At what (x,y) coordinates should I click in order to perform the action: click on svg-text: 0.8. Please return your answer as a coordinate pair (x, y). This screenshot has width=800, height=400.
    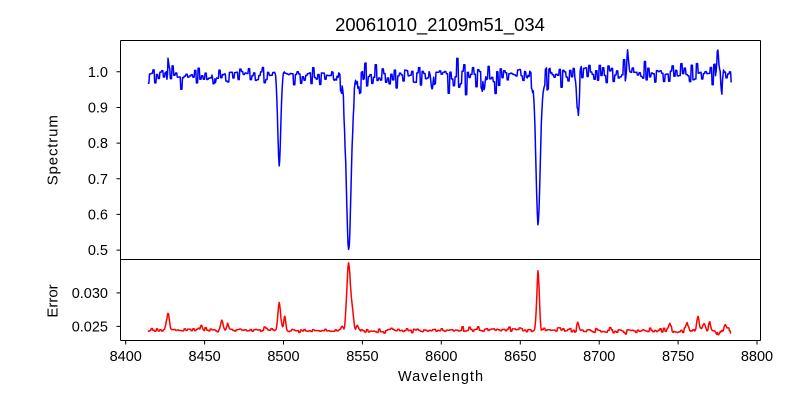
    Looking at the image, I should click on (98, 144).